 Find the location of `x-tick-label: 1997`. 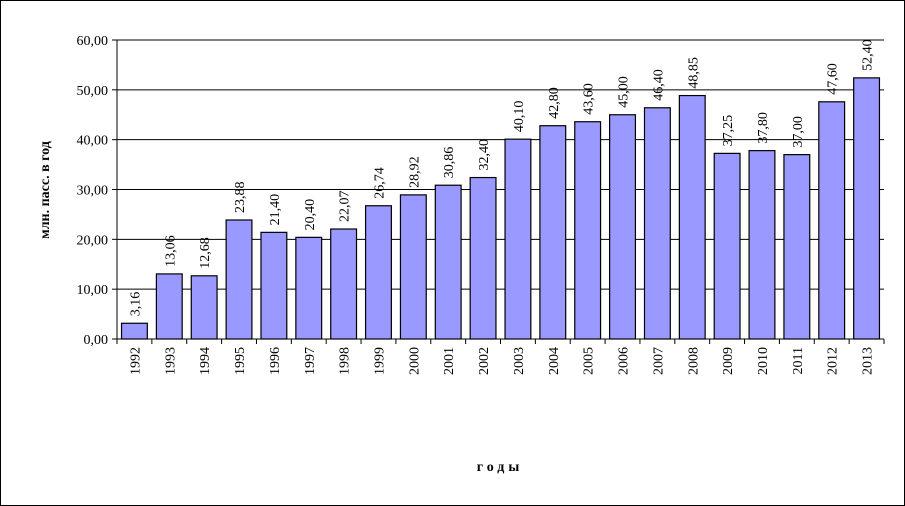

x-tick-label: 1997 is located at coordinates (310, 361).